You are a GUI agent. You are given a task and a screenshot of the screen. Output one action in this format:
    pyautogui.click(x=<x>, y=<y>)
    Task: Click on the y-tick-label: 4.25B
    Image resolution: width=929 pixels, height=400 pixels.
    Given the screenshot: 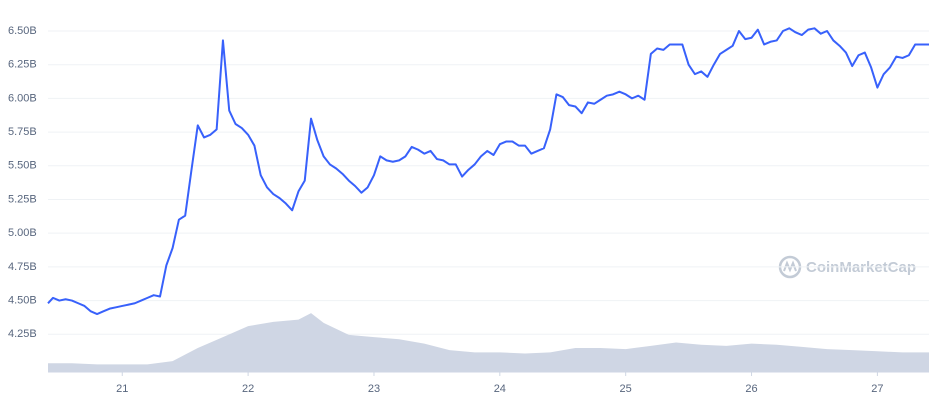 What is the action you would take?
    pyautogui.click(x=22, y=334)
    